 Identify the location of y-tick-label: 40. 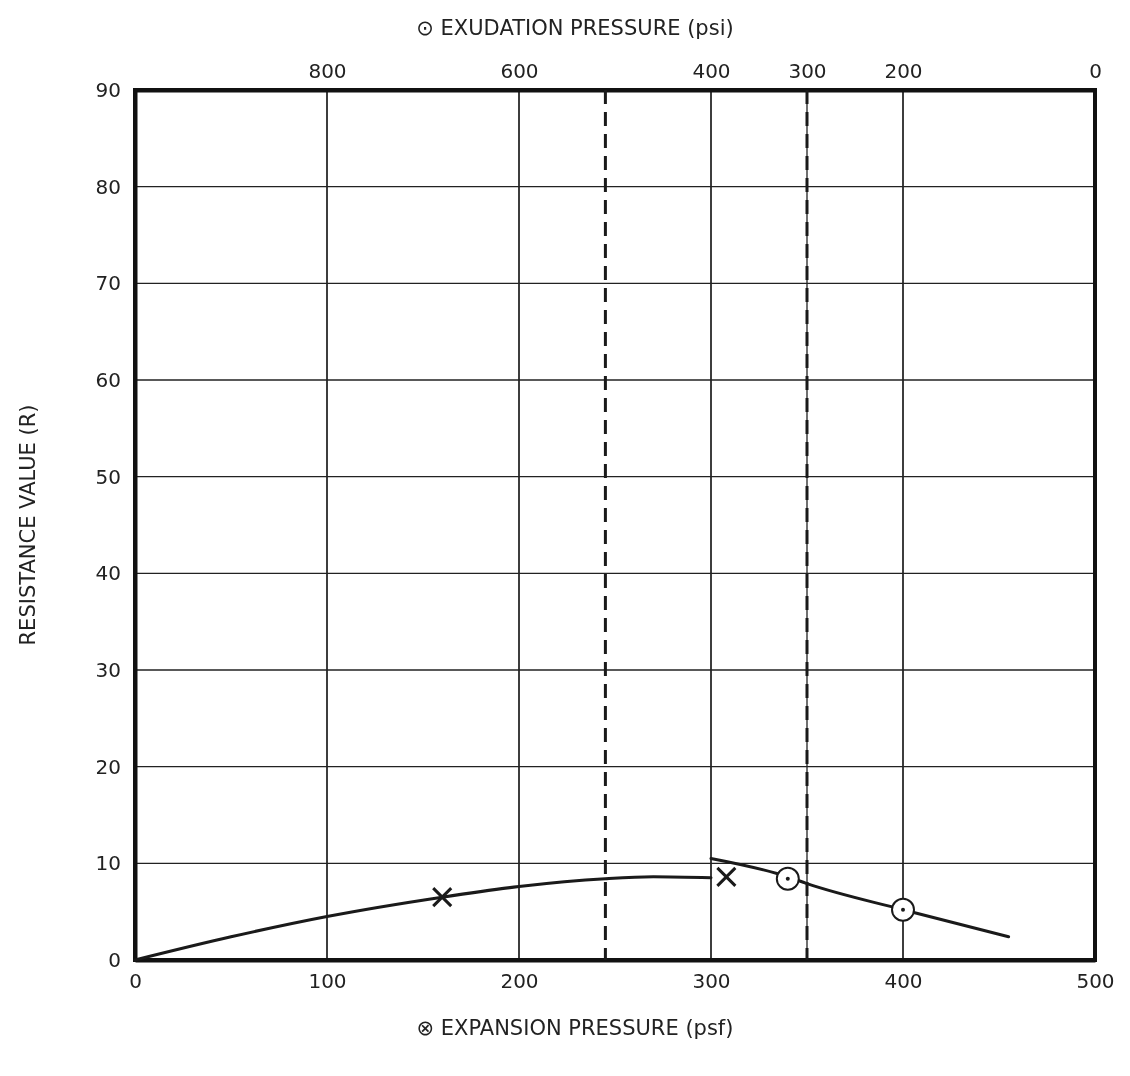
(108, 573).